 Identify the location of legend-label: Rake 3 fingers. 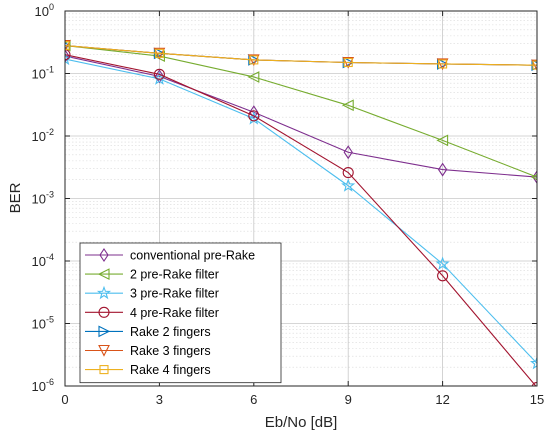
(170, 351).